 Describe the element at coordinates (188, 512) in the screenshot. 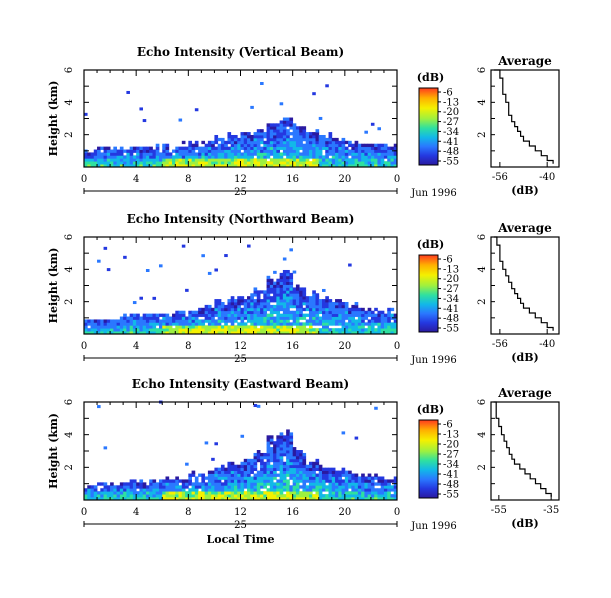

I see `x-tick-label: 8` at that location.